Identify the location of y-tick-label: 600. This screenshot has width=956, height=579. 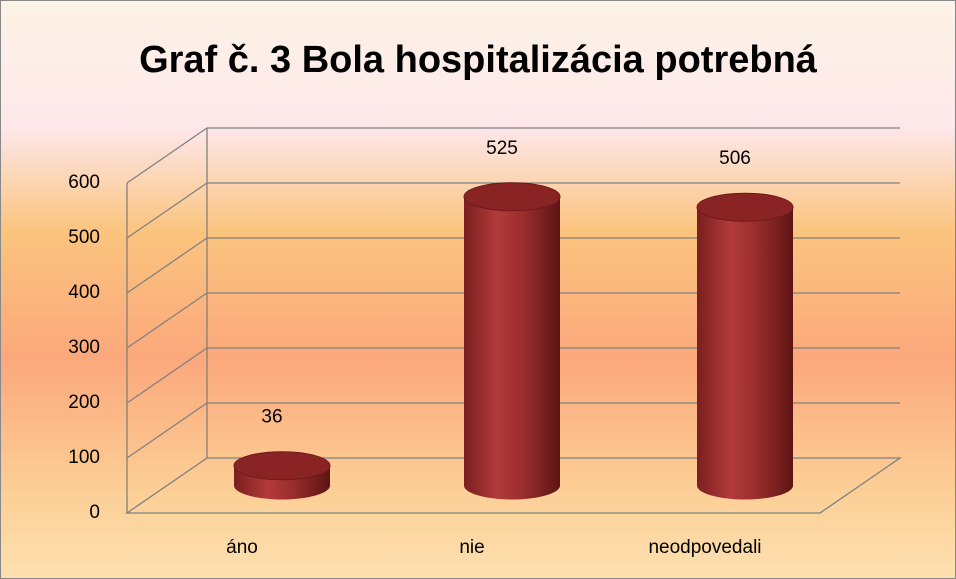
(84, 182).